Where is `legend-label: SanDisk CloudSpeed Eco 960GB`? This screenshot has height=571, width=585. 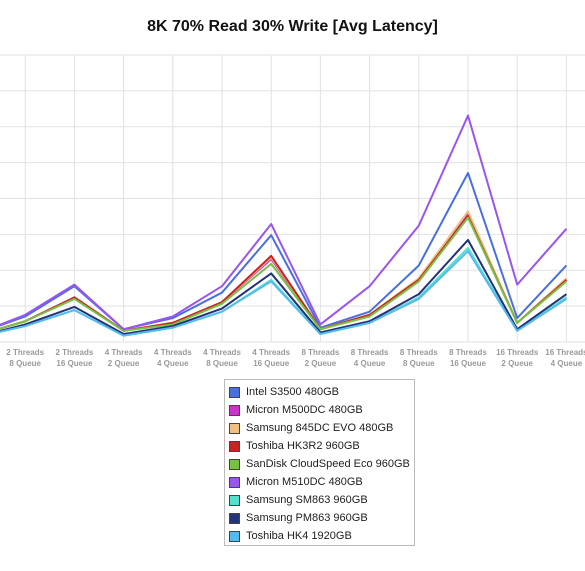
legend-label: SanDisk CloudSpeed Eco 960GB is located at coordinates (328, 464).